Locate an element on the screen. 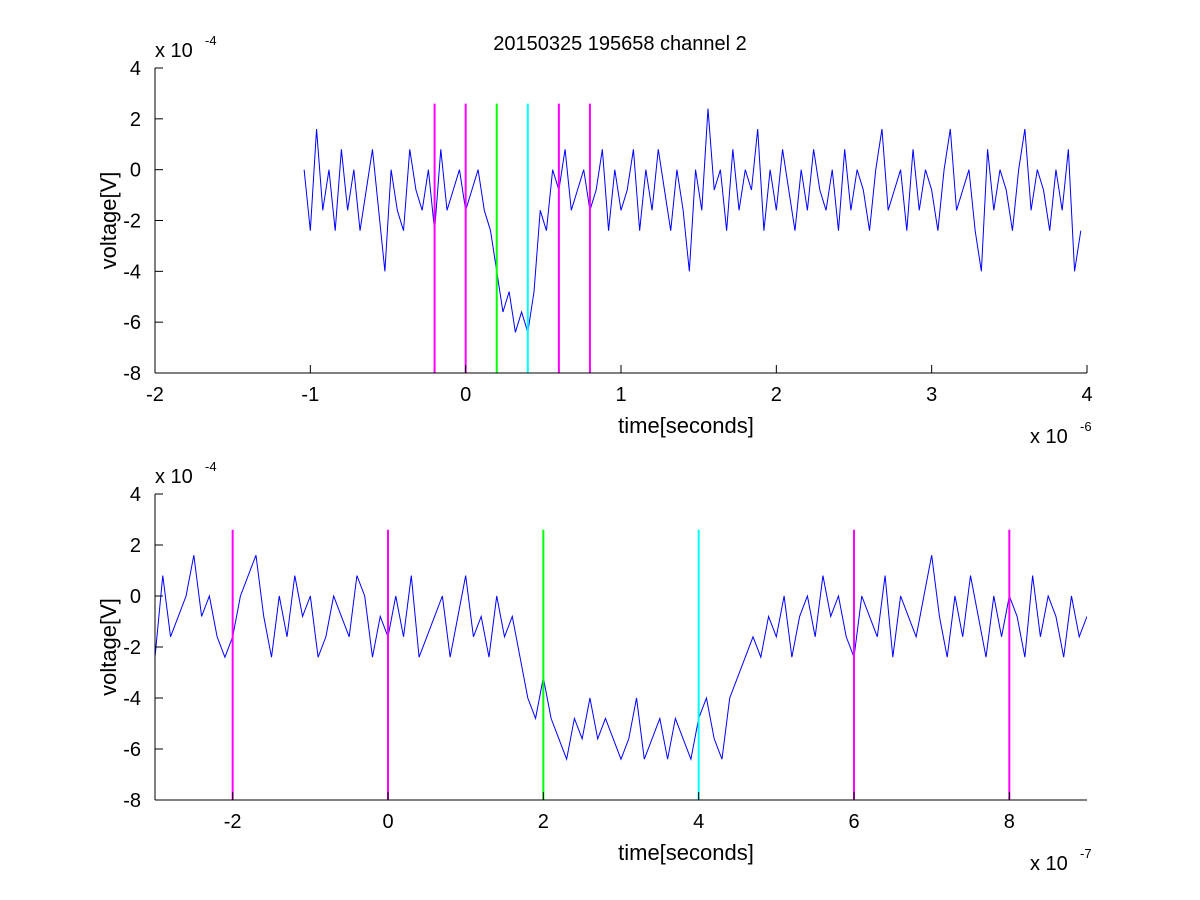 This screenshot has height=900, width=1200. x-tick-label: -1 is located at coordinates (310, 395).